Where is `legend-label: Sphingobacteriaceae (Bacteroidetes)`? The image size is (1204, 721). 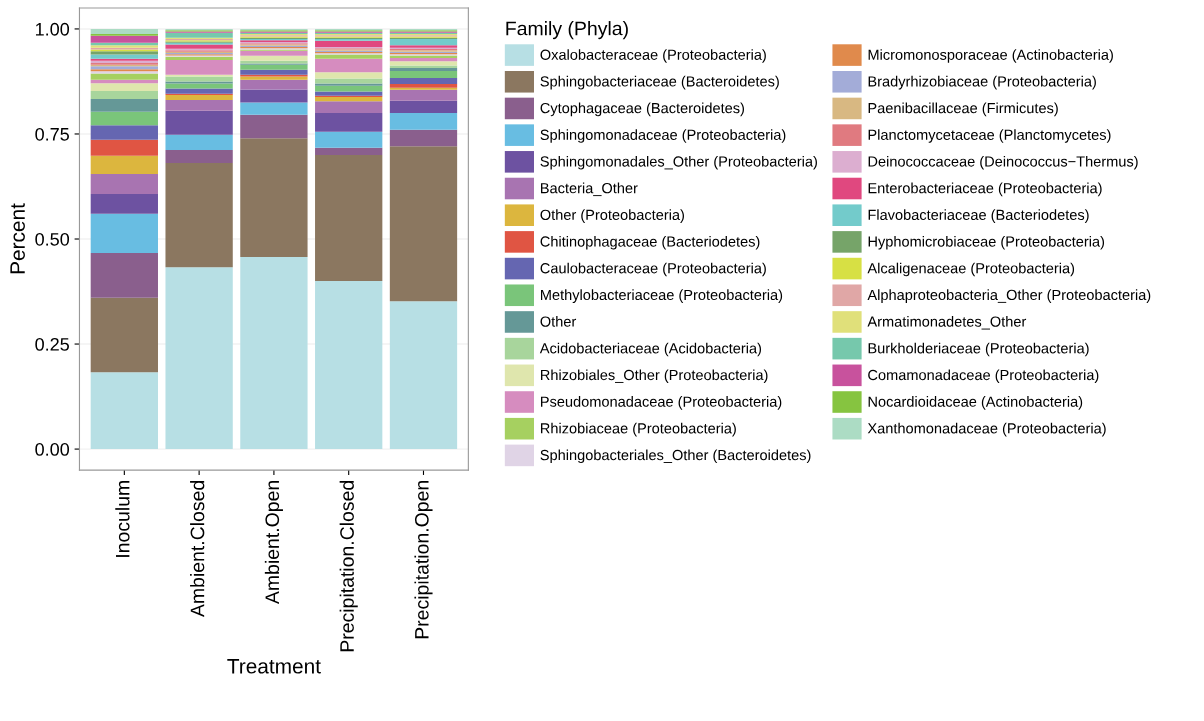 legend-label: Sphingobacteriaceae (Bacteroidetes) is located at coordinates (659, 82).